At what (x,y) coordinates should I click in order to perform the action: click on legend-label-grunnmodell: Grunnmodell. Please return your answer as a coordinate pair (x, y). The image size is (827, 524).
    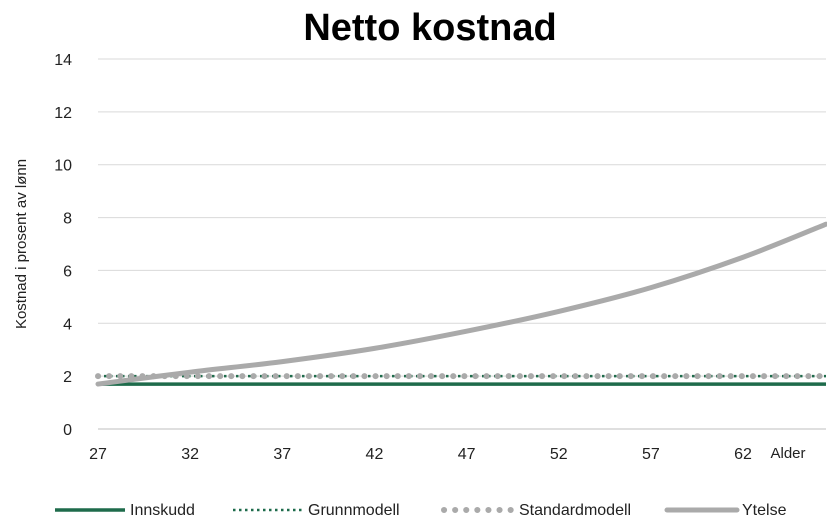
    Looking at the image, I should click on (354, 510).